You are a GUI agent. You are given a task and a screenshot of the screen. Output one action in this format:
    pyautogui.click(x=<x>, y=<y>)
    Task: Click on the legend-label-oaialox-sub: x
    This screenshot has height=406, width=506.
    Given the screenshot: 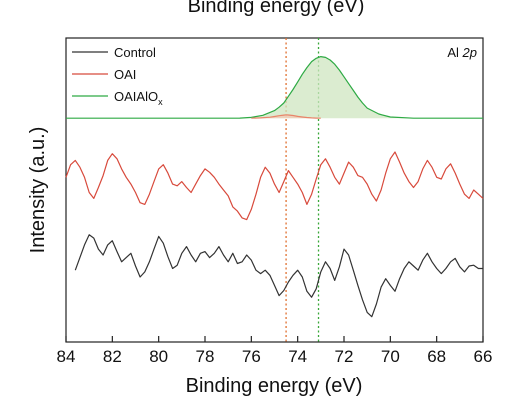 What is the action you would take?
    pyautogui.click(x=160, y=102)
    